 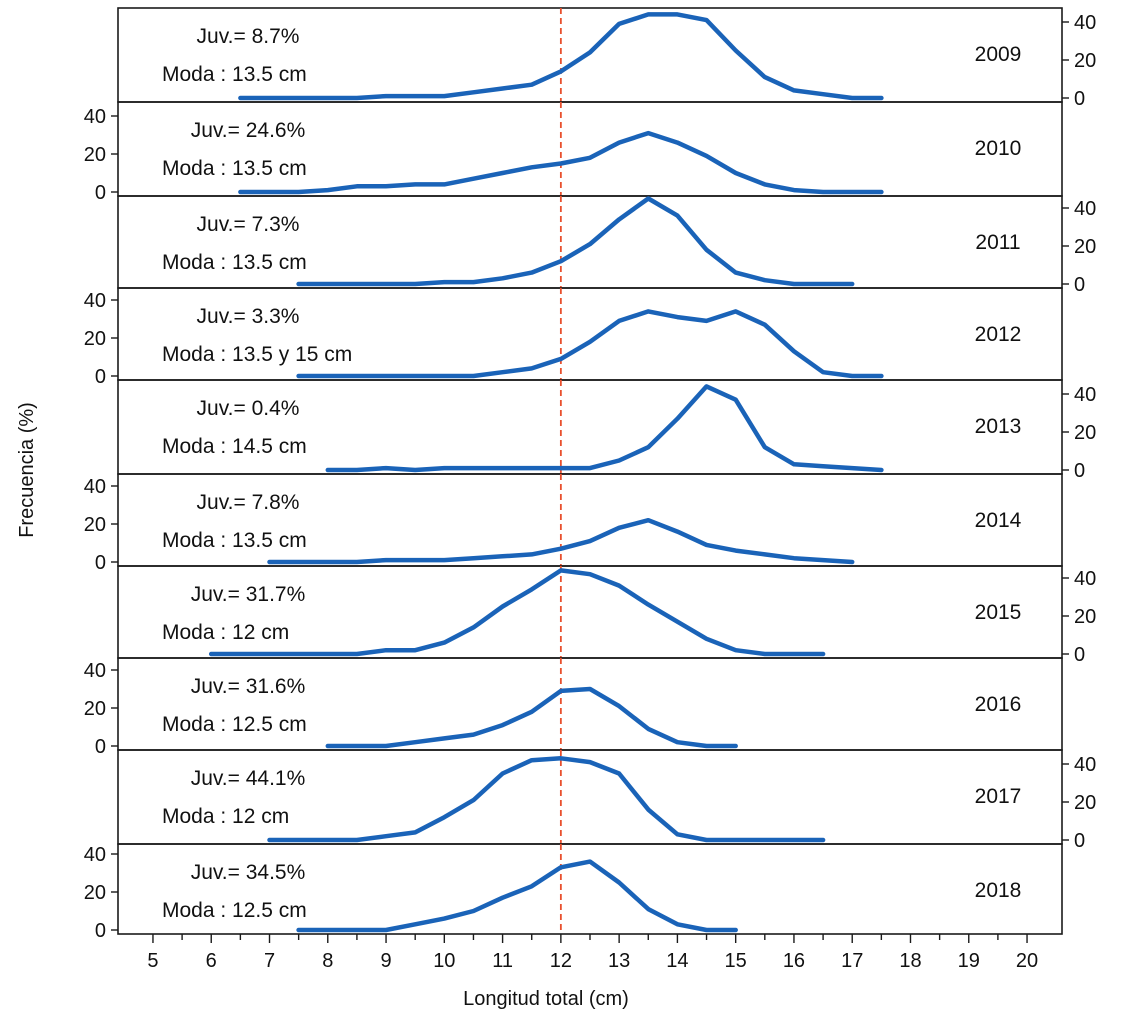 I want to click on x-tick-label: 12, so click(x=561, y=961).